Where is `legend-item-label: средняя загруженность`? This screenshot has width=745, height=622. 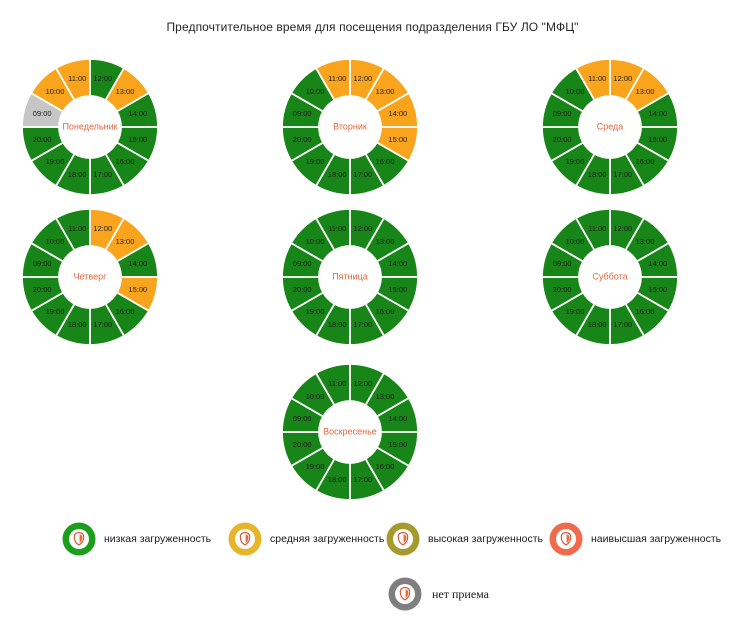 legend-item-label: средняя загруженность is located at coordinates (327, 539).